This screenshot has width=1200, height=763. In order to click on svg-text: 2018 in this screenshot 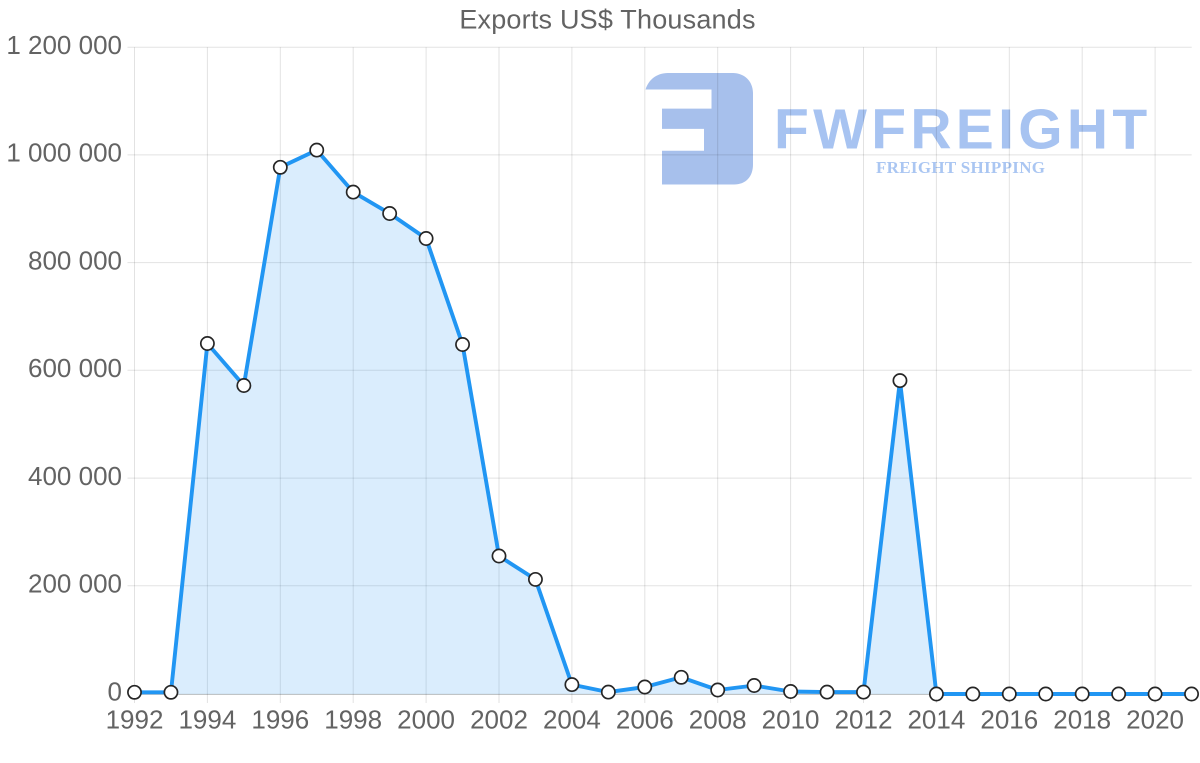, I will do `click(1082, 720)`.